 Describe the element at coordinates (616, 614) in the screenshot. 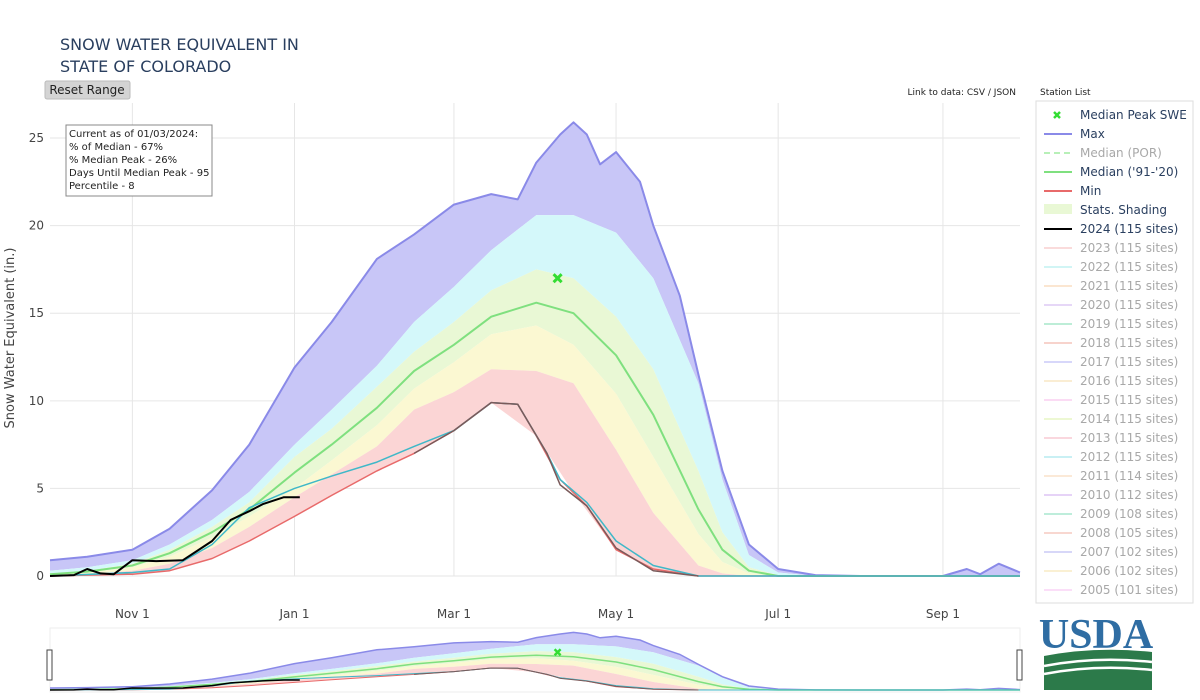

I see `x-tick-label: May 1` at that location.